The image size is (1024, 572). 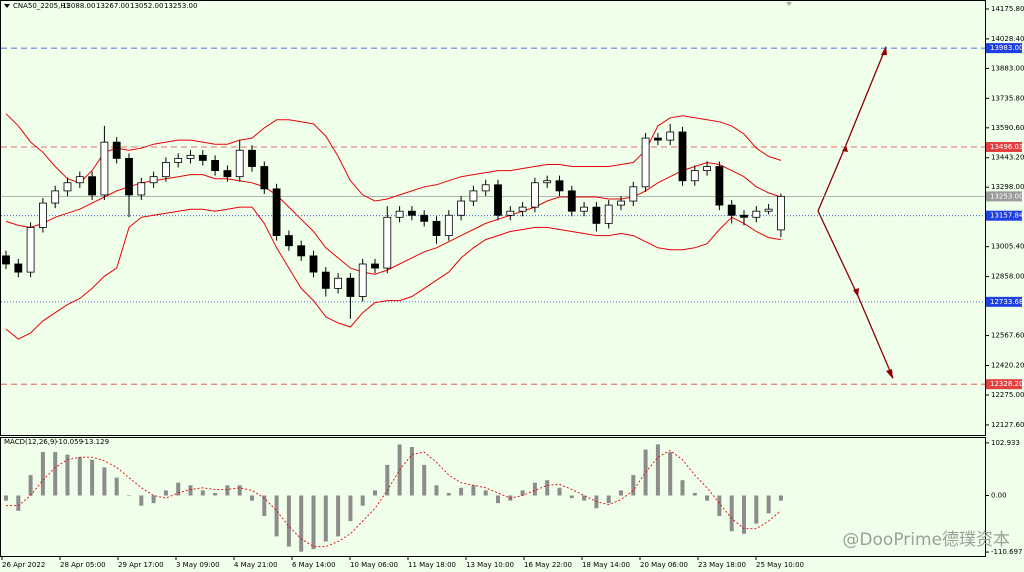 What do you see at coordinates (999, 496) in the screenshot?
I see `y-tick-label: 0.00` at bounding box center [999, 496].